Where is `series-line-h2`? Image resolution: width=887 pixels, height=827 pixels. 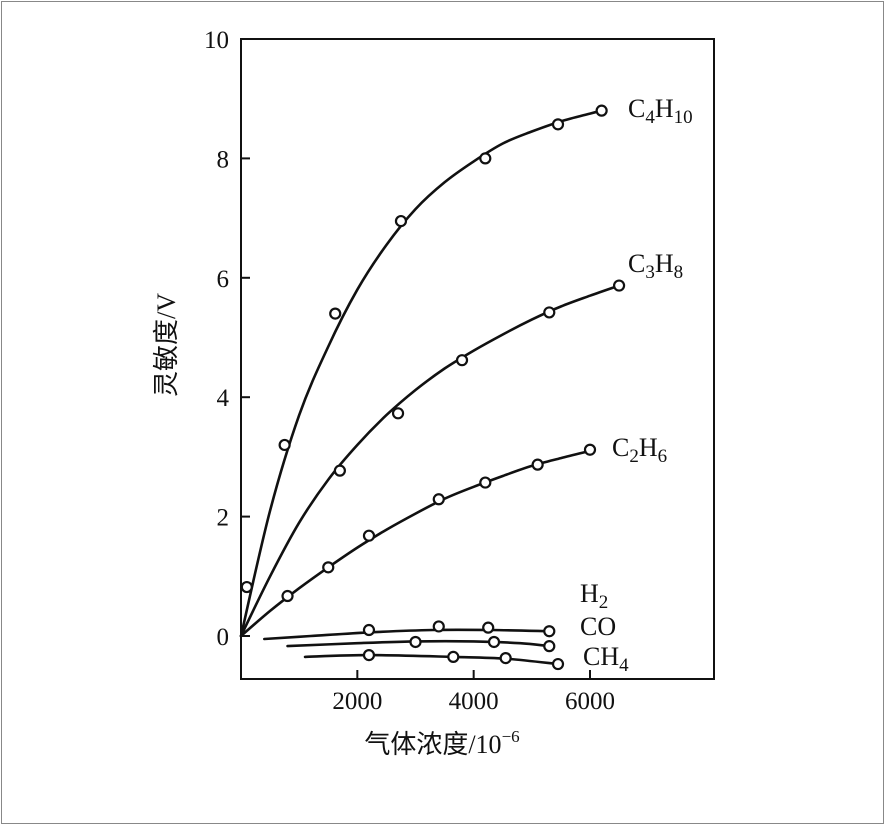
series-line-h2 is located at coordinates (407, 634).